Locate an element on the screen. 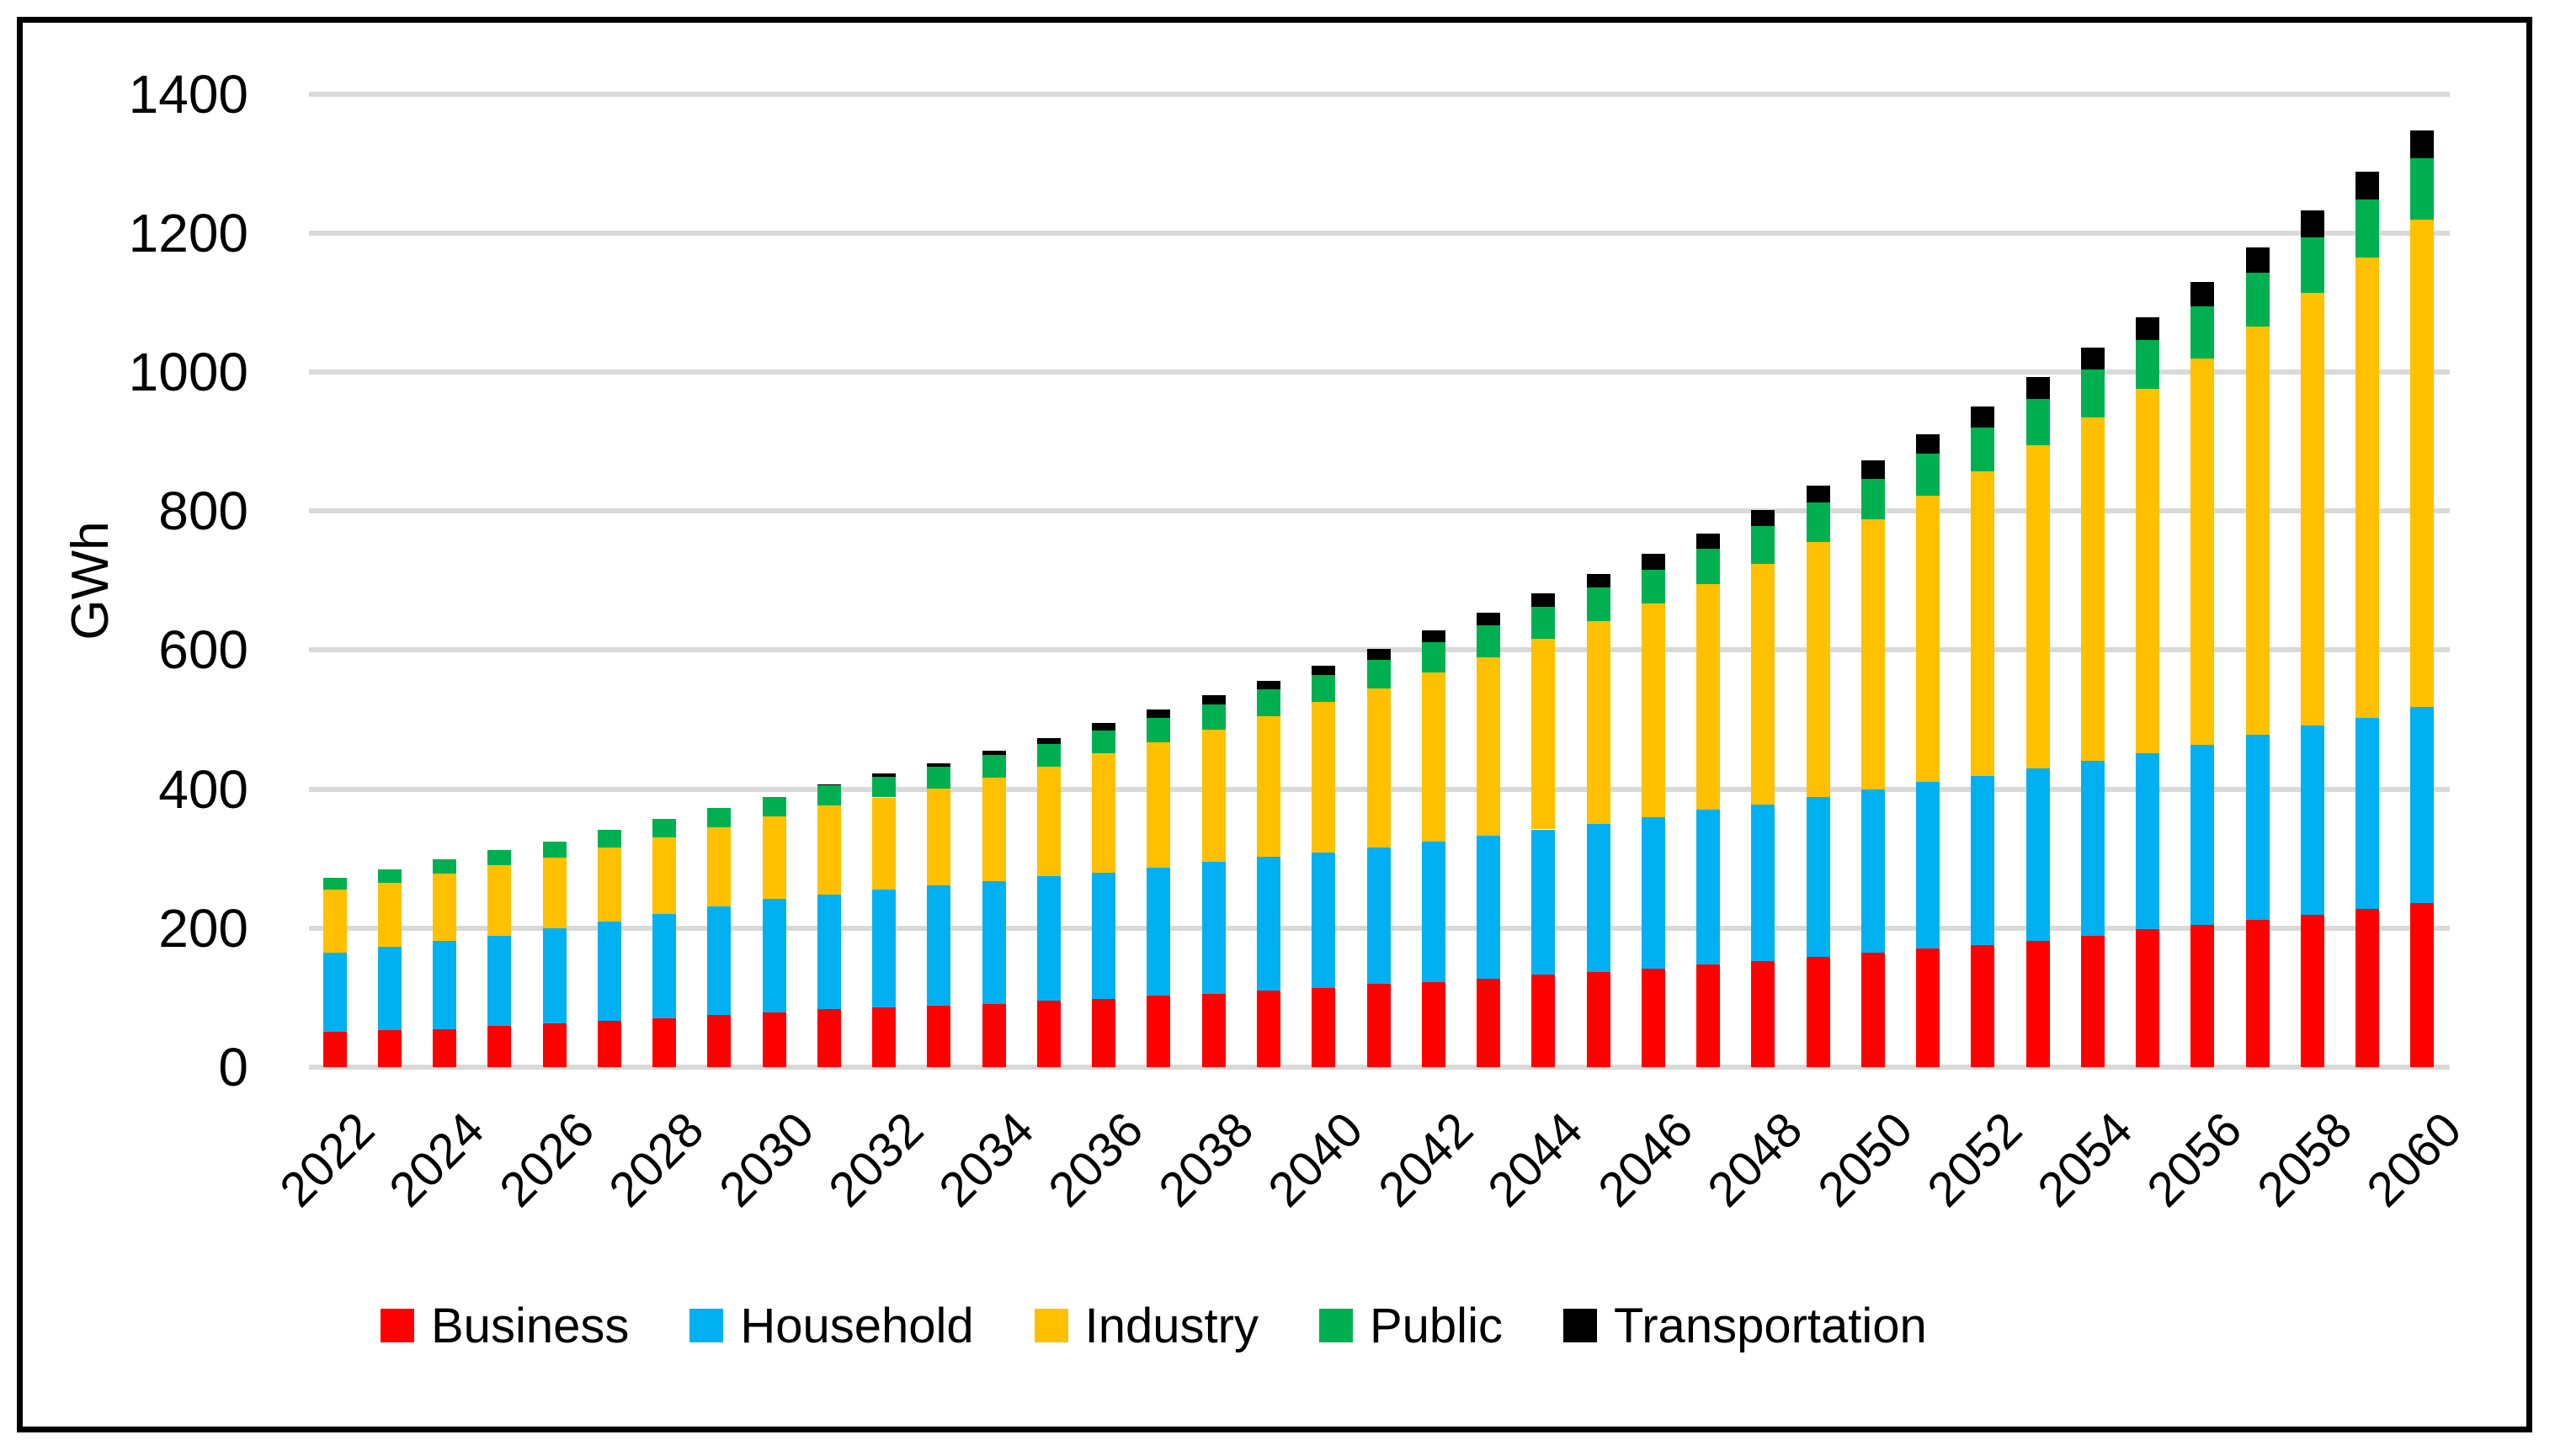 Image resolution: width=2555 pixels, height=1456 pixels. bar-segment-2022-industry is located at coordinates (334, 921).